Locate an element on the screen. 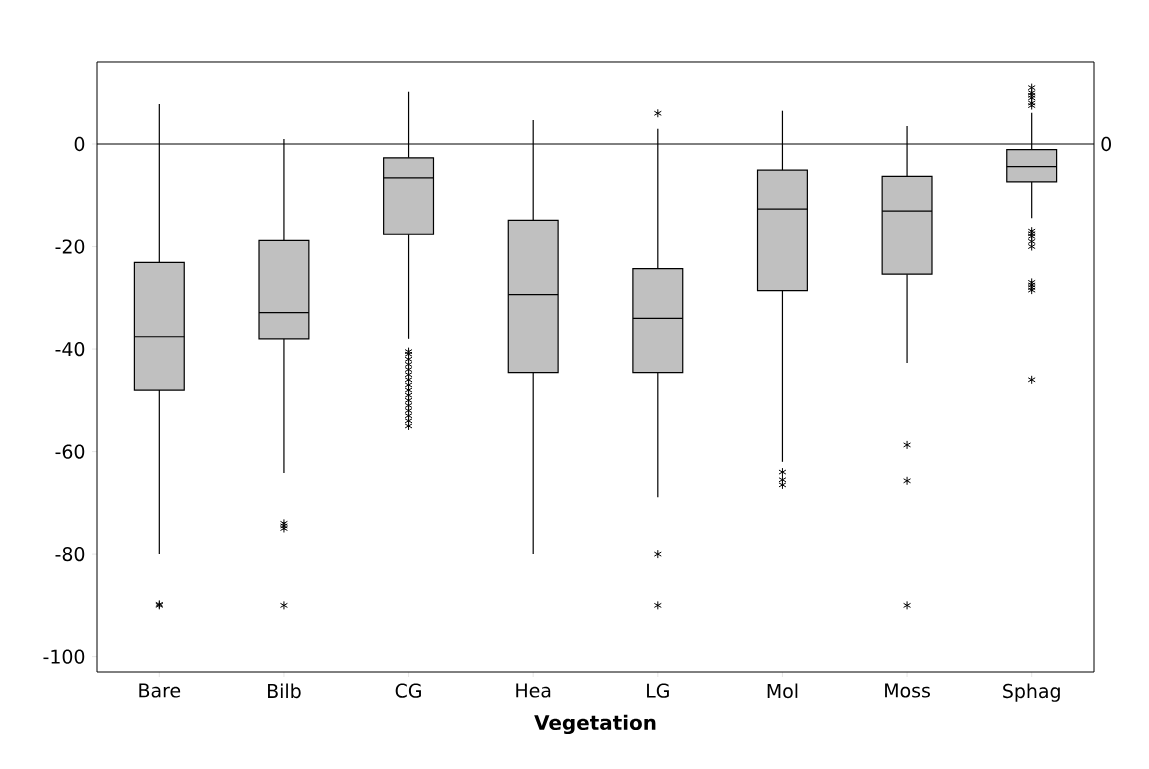  x-tick-label: Bare is located at coordinates (160, 690).